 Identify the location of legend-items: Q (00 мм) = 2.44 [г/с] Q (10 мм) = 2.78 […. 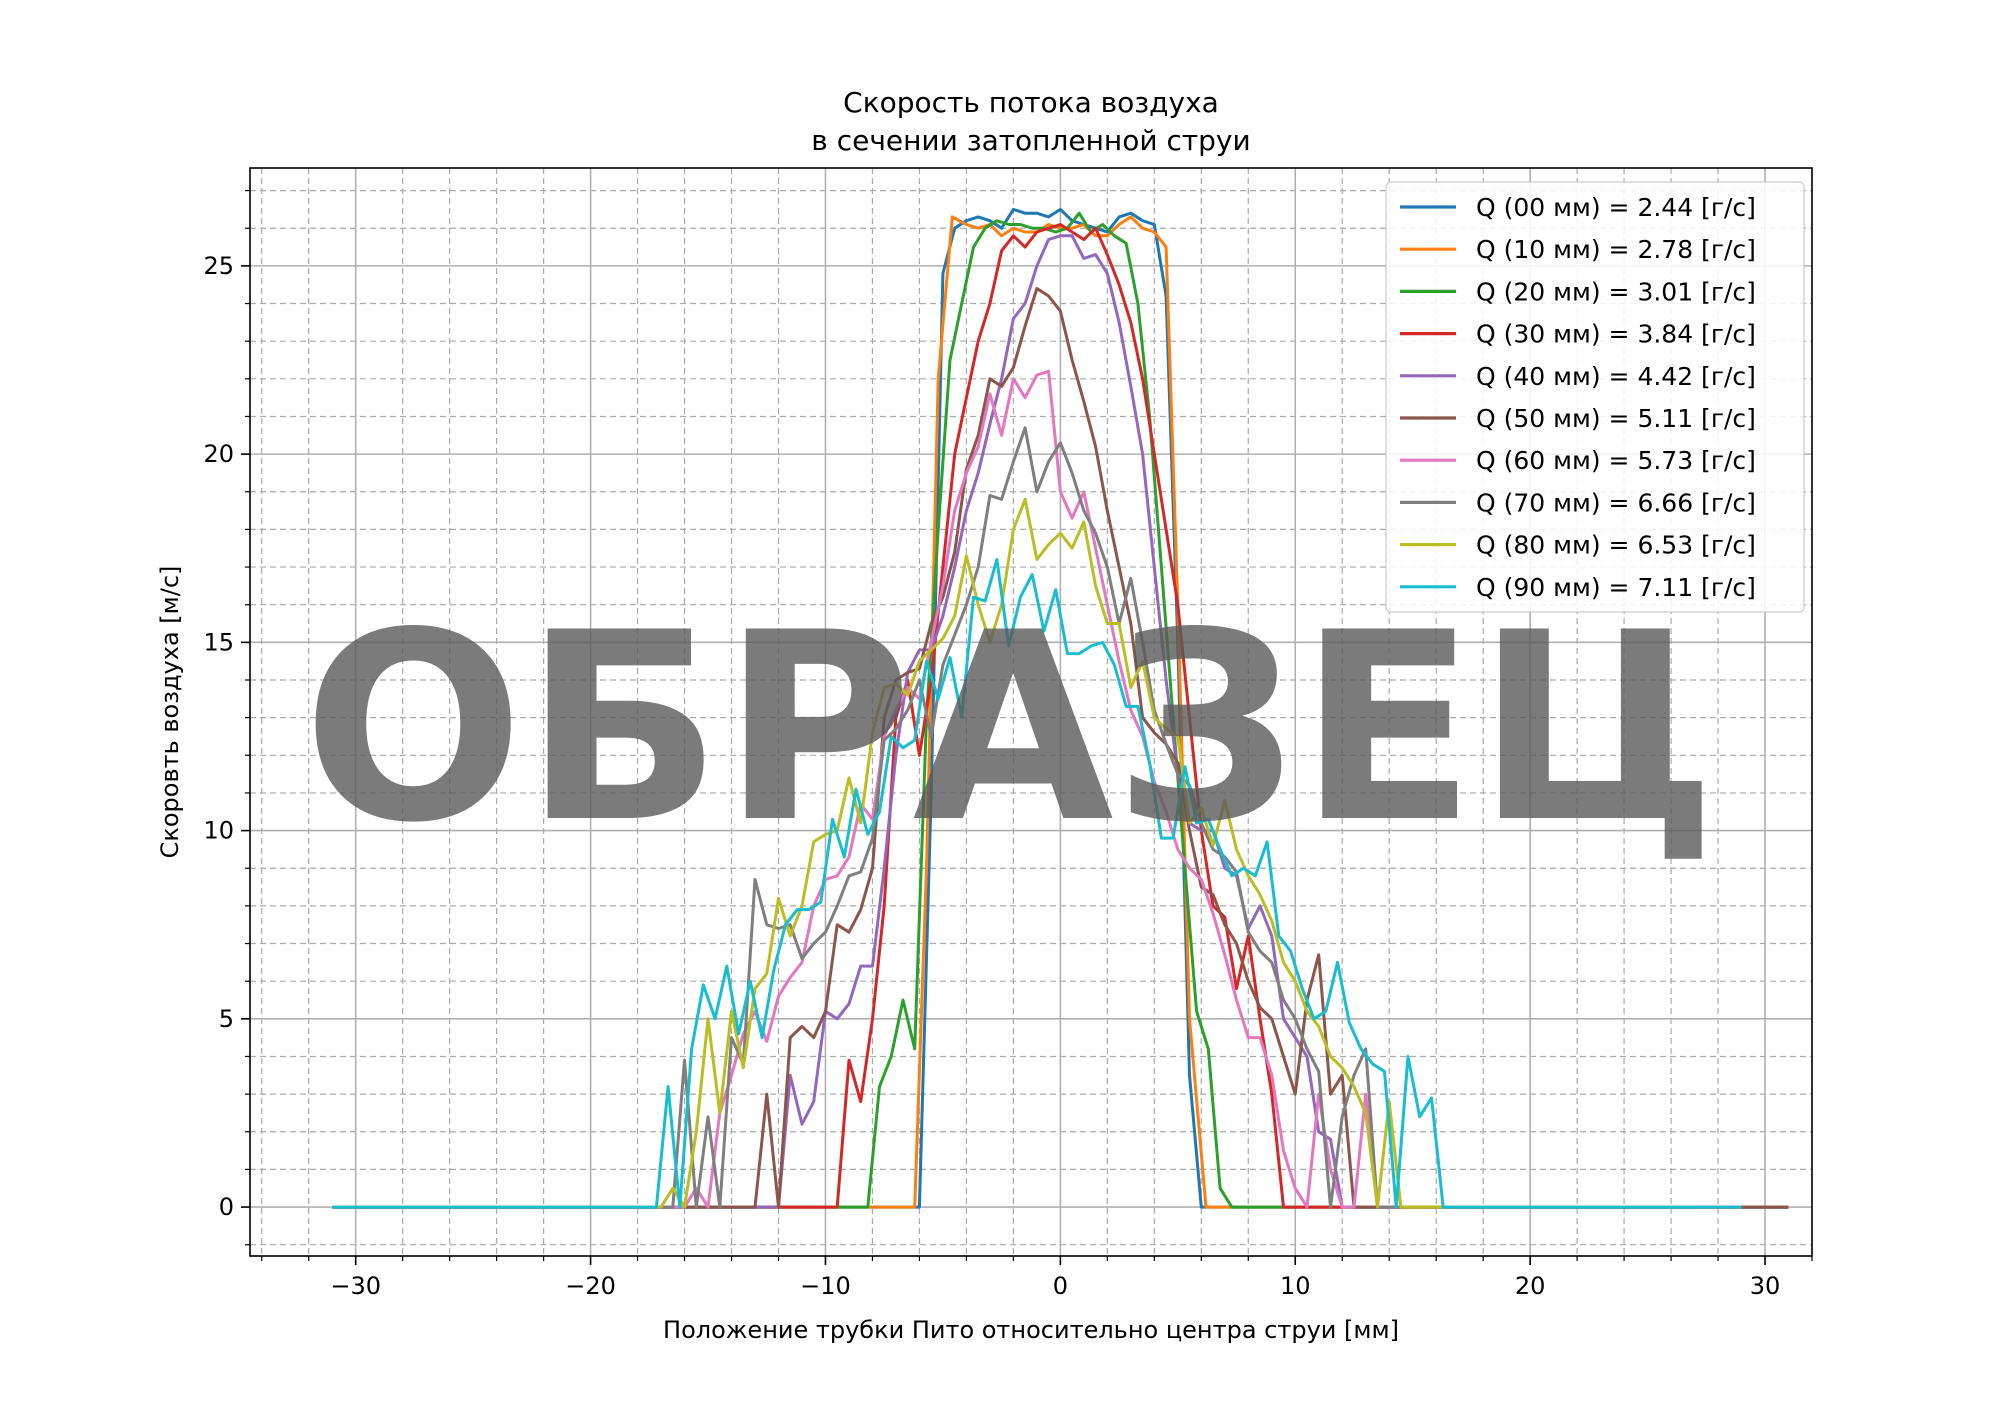
(1578, 397).